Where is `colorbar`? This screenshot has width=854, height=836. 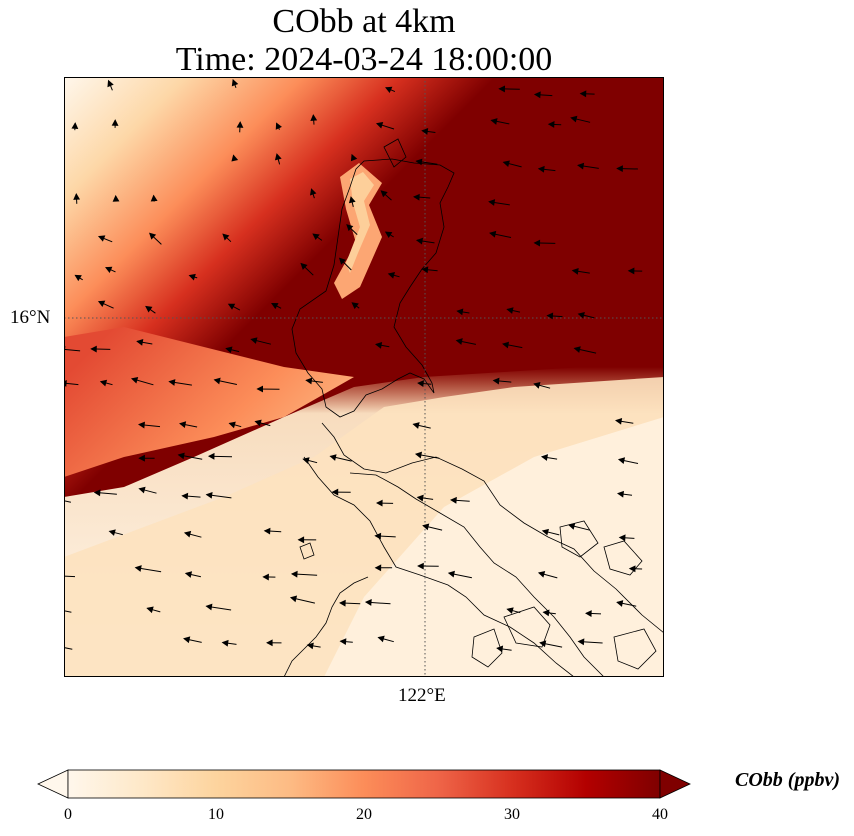
colorbar is located at coordinates (364, 784).